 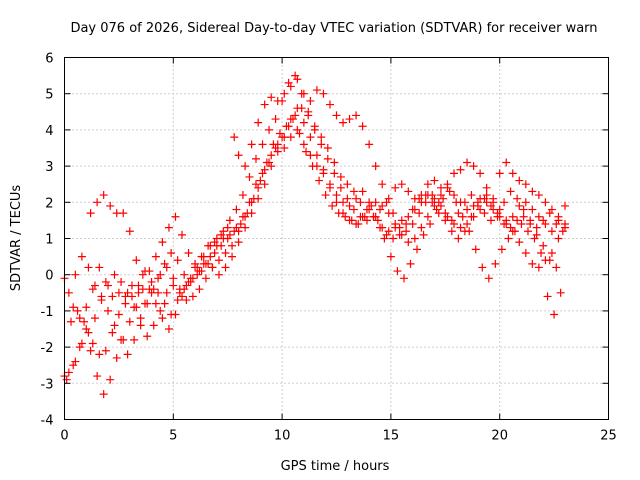 What do you see at coordinates (47, 312) in the screenshot?
I see `y-tick-label: -1` at bounding box center [47, 312].